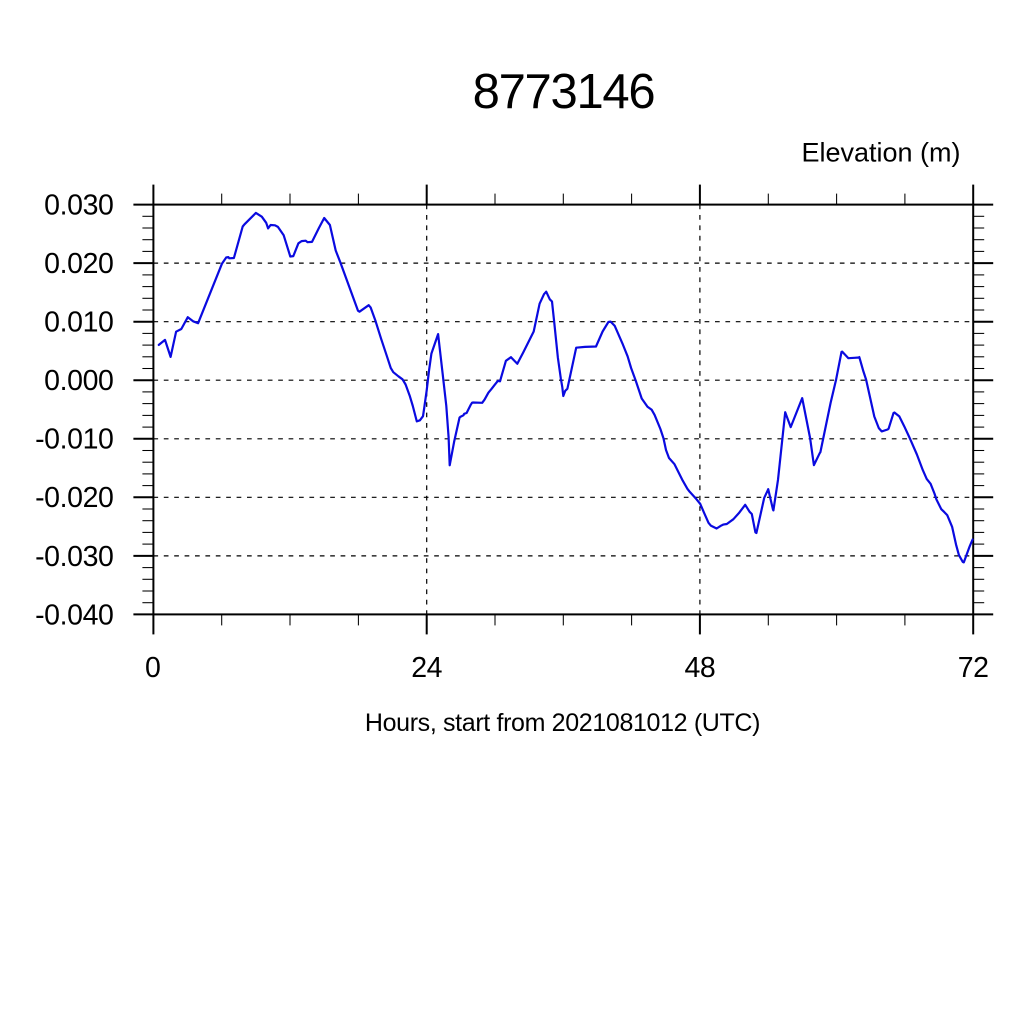 This screenshot has width=1024, height=1024. Describe the element at coordinates (78, 323) in the screenshot. I see `svg-text: 0.010` at that location.